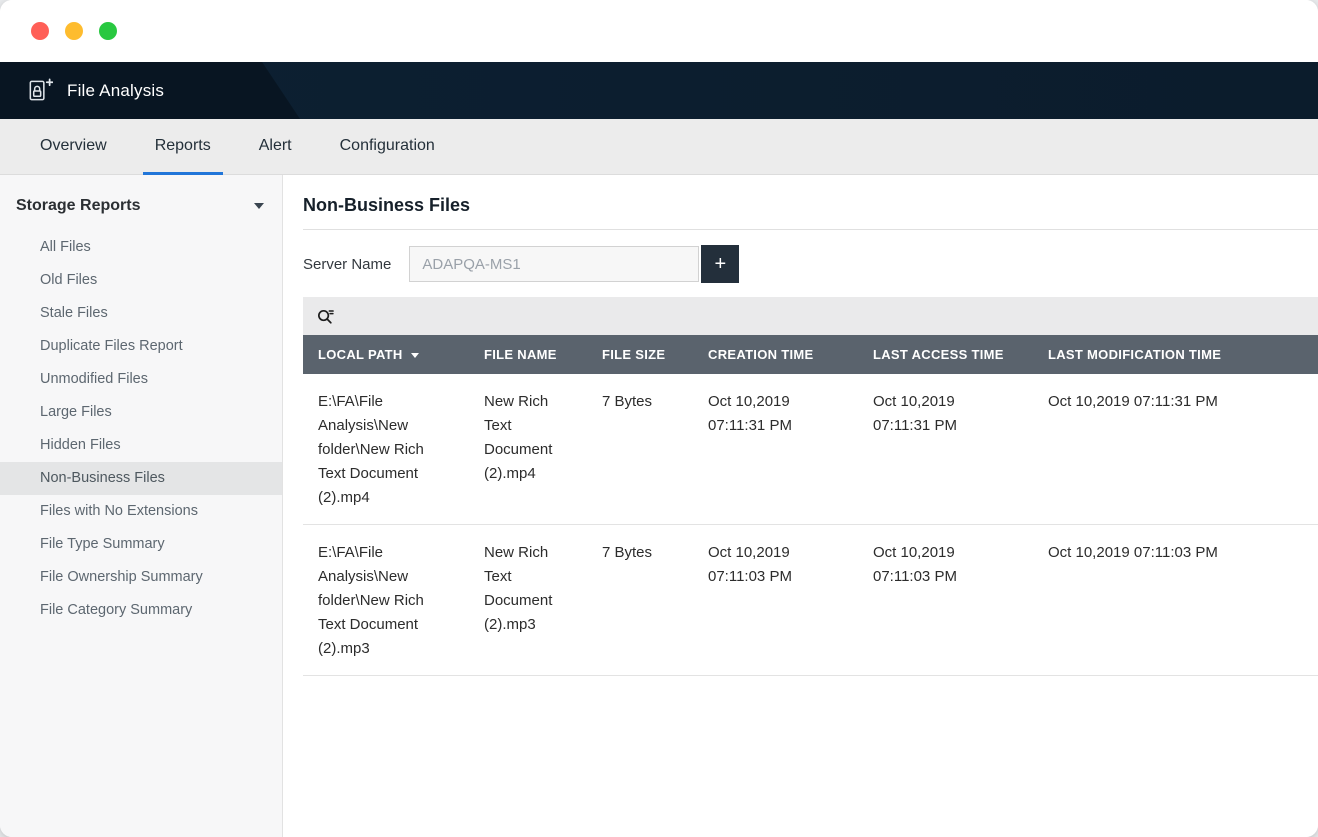  Describe the element at coordinates (39, 90) in the screenshot. I see `file-analysis-app-icon` at that location.